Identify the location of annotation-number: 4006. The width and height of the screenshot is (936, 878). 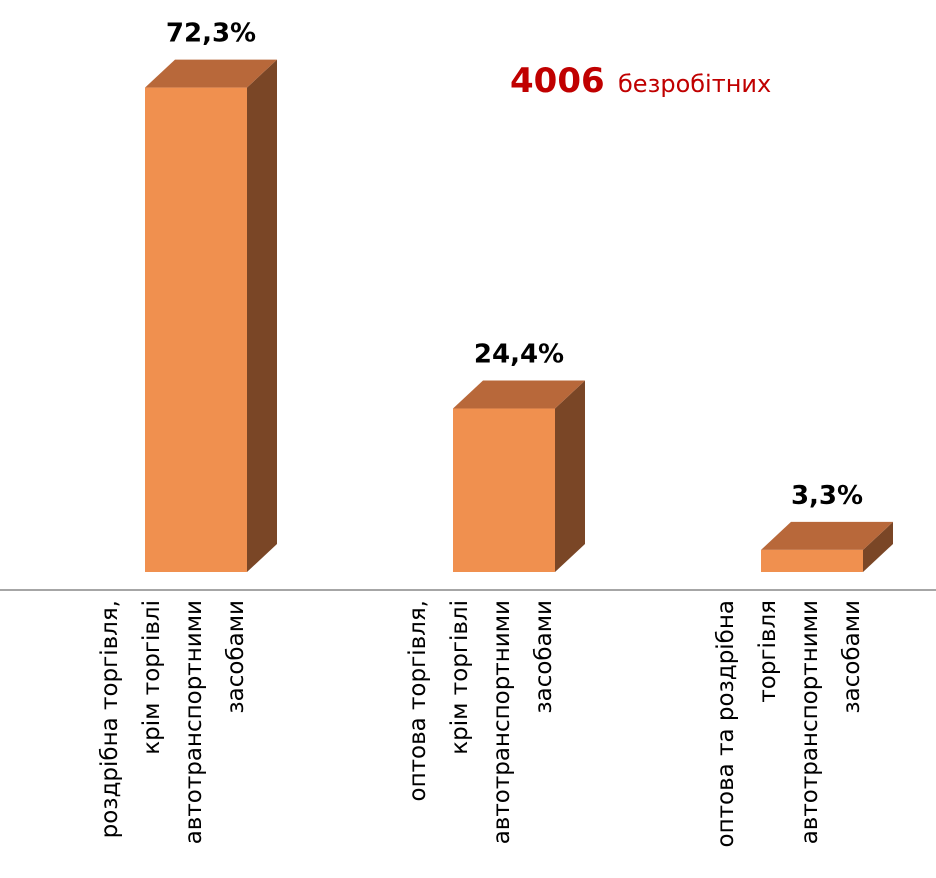
(557, 81).